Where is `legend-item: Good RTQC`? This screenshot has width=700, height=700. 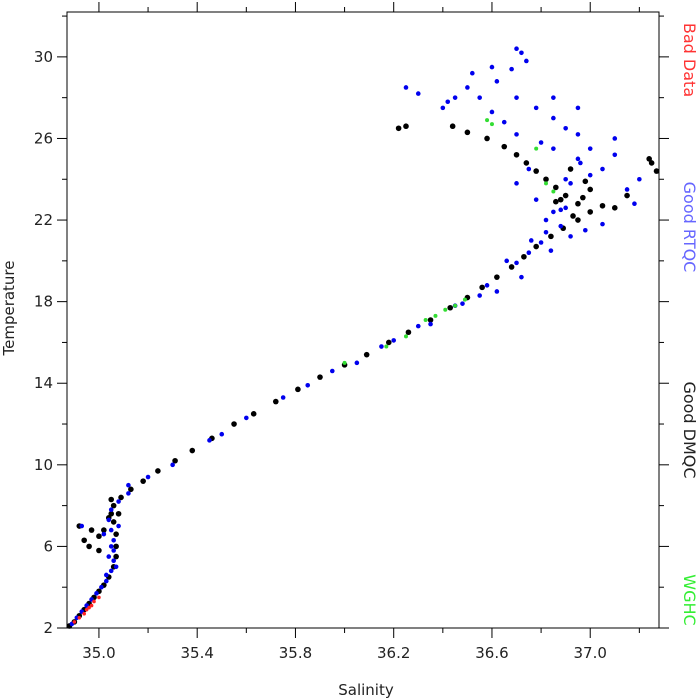 legend-item: Good RTQC is located at coordinates (689, 227).